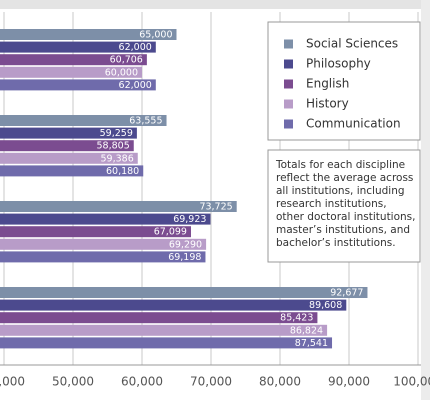 The height and width of the screenshot is (400, 430). I want to click on note-line: all institutions, including, so click(340, 191).